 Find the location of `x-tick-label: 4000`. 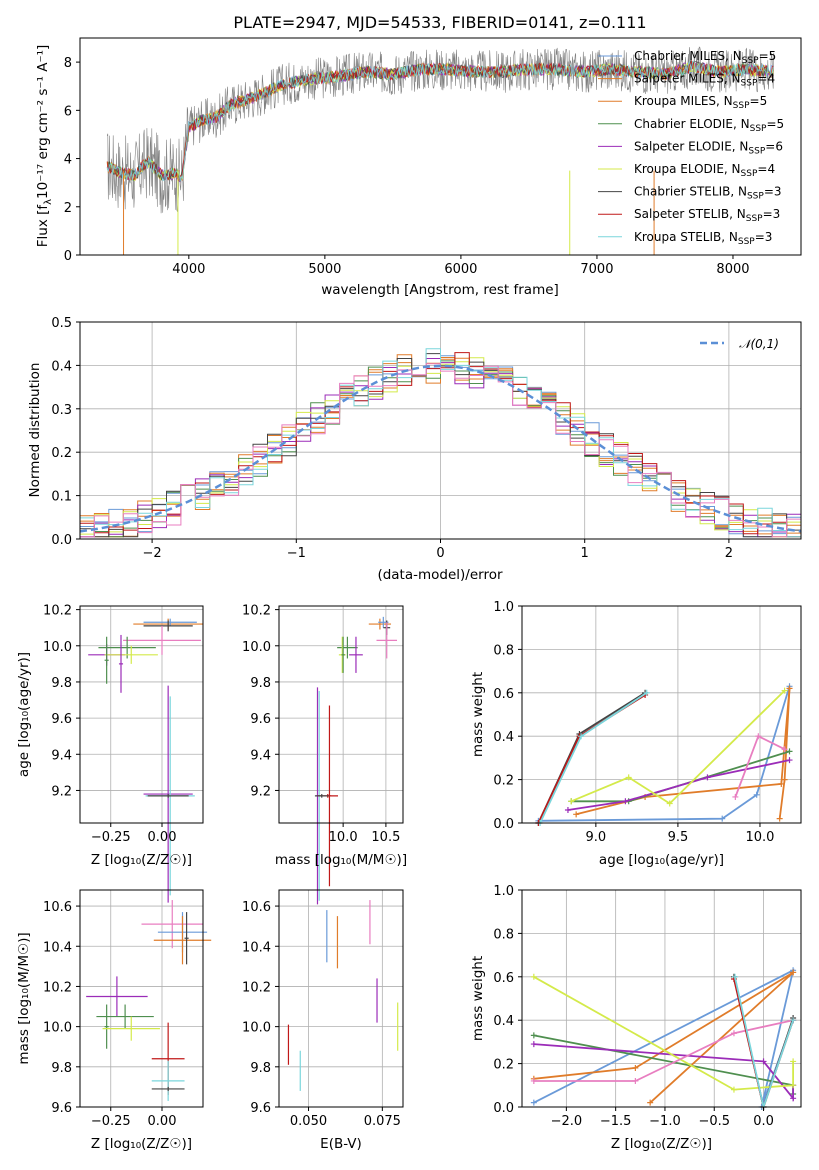

x-tick-label: 4000 is located at coordinates (188, 269).